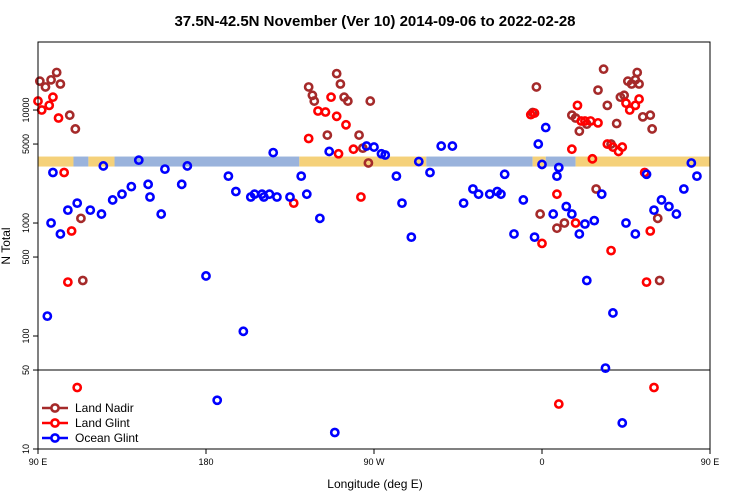 The width and height of the screenshot is (750, 500). I want to click on legend-label-ocean-glint: Ocean Glint, so click(107, 438).